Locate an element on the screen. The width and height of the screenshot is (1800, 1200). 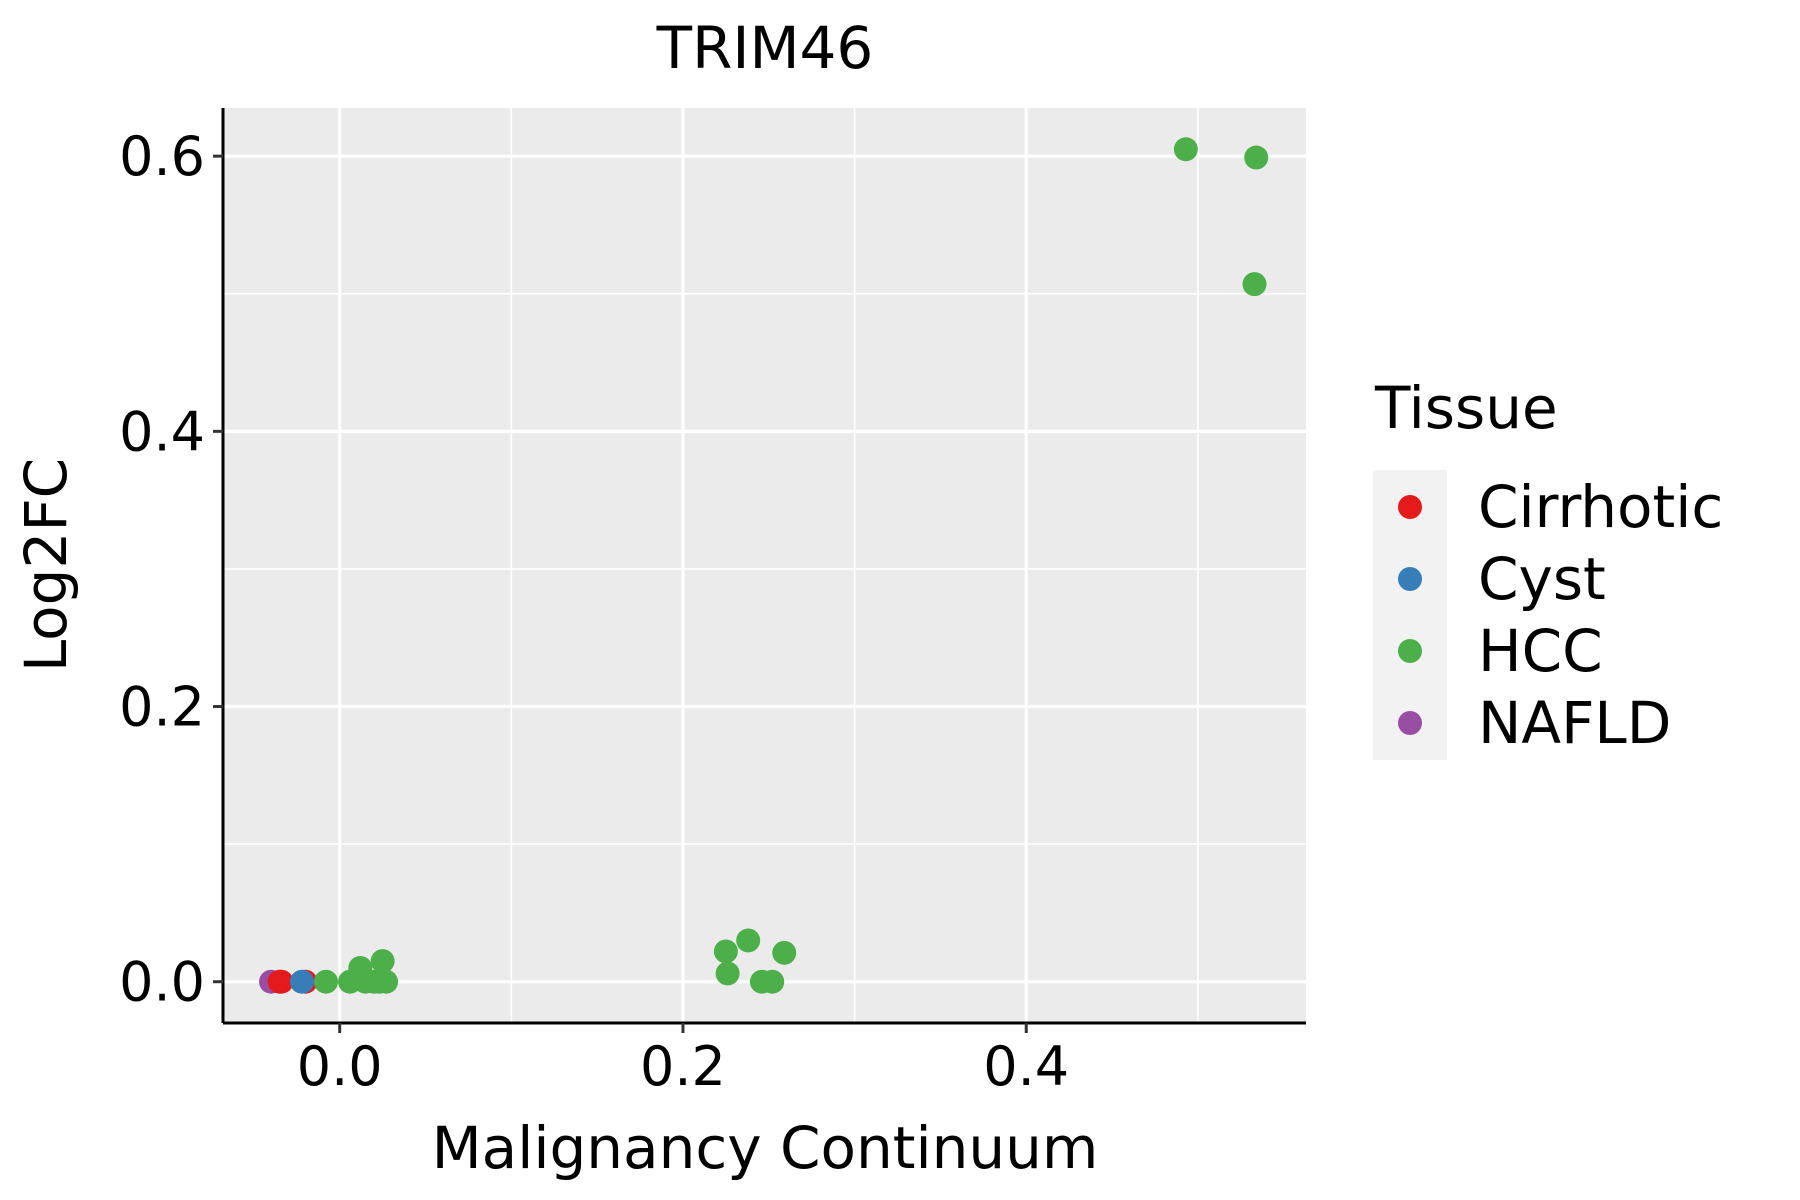
x-tick-label: 0.4 is located at coordinates (1026, 1066).